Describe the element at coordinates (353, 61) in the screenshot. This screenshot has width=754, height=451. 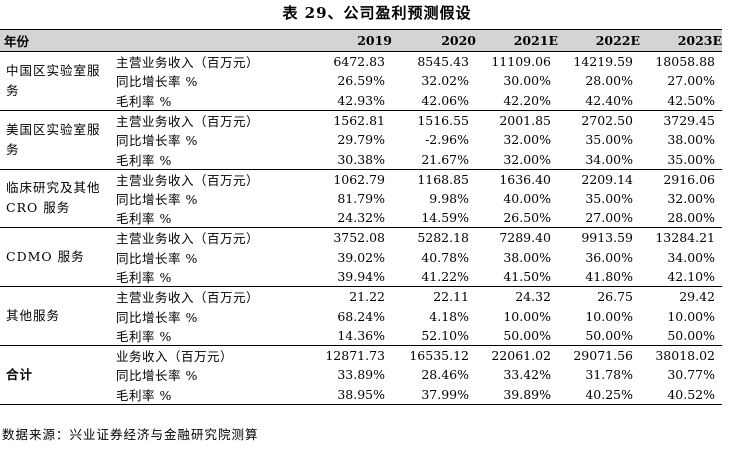
I see `value-cell: 6472.83` at that location.